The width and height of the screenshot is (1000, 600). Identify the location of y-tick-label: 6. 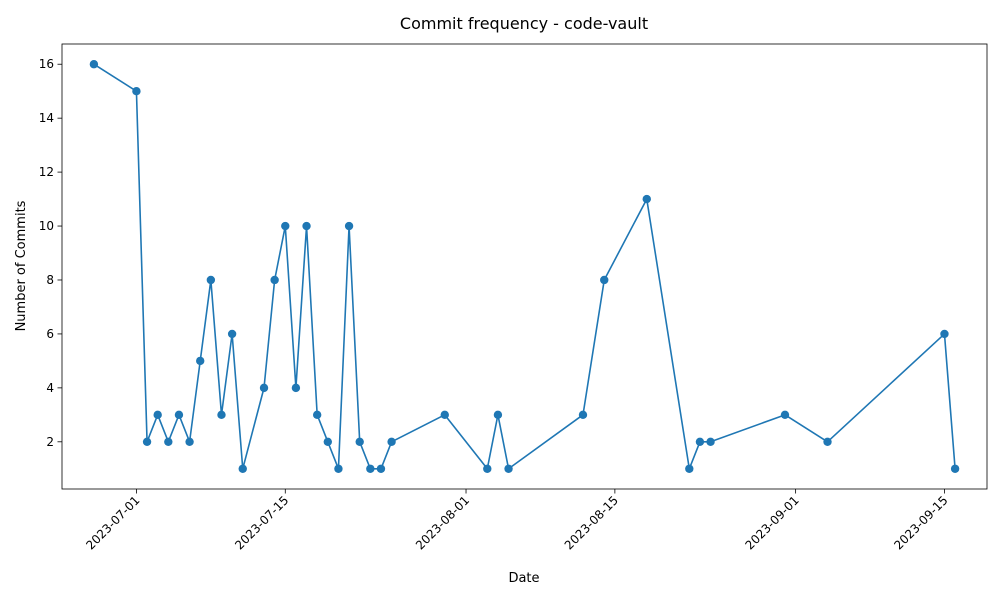
(50, 334).